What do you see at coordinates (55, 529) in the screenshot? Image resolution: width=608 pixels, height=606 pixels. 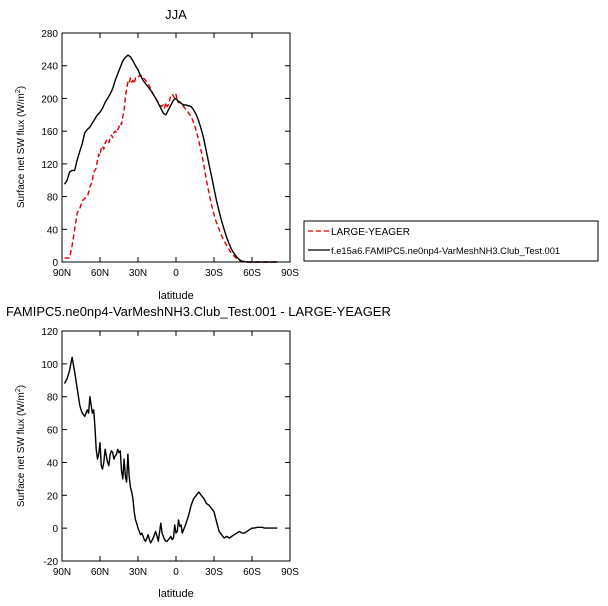 I see `bottom-chart-ytick-label: 0` at bounding box center [55, 529].